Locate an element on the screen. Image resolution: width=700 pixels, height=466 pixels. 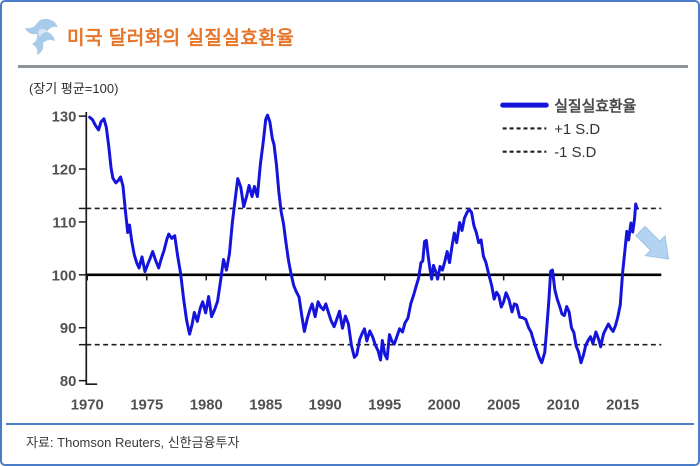
x-tick-labels: 1970 1975 1980 1985 1990 1995 2000 2005 2010 2015 is located at coordinates (355, 405).